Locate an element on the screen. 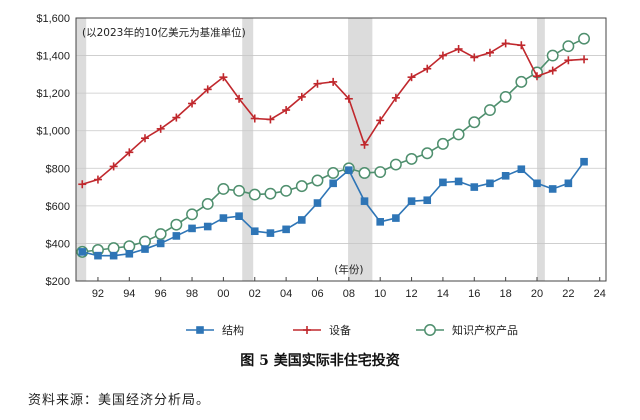 The height and width of the screenshot is (420, 640). x-tick-label: 94 is located at coordinates (129, 294).